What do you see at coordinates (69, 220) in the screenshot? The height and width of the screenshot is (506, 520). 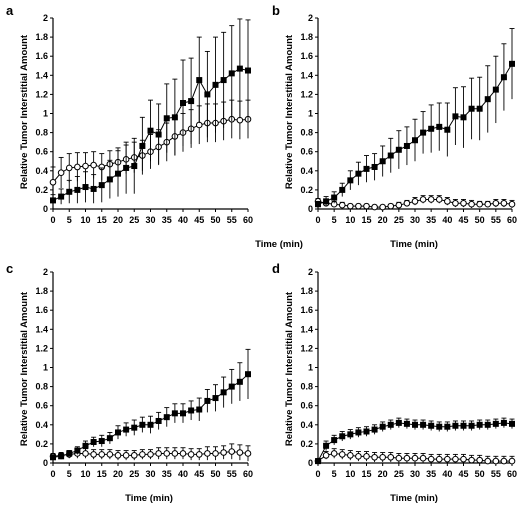 I see `panel-a-xtick-label: 5` at bounding box center [69, 220].